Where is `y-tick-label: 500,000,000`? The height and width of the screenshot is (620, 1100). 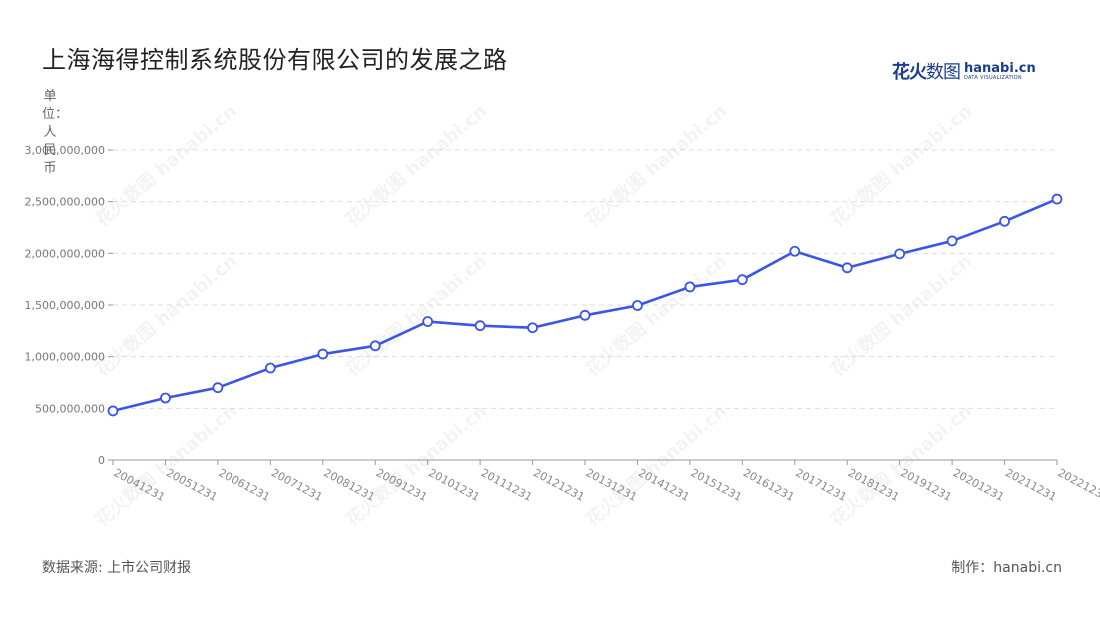 y-tick-label: 500,000,000 is located at coordinates (70, 408).